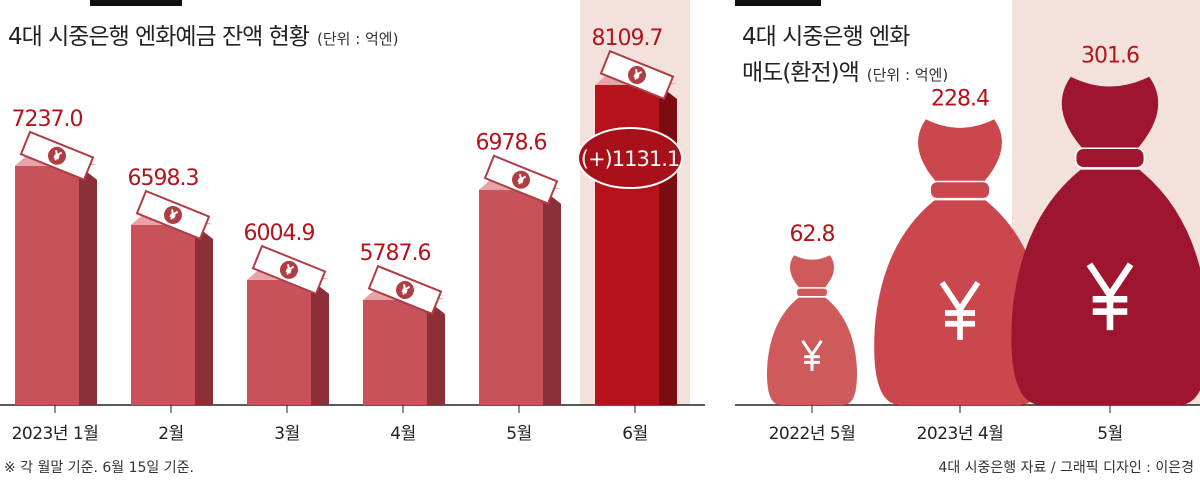  Describe the element at coordinates (627, 38) in the screenshot. I see `value-label: 8109.7` at that location.